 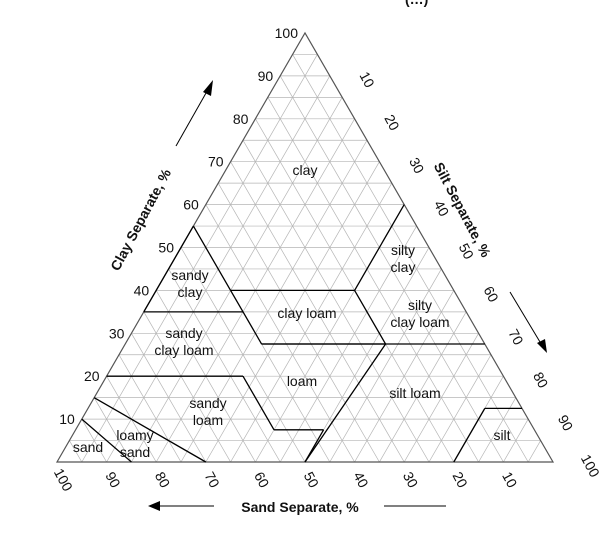 What do you see at coordinates (367, 79) in the screenshot?
I see `silt-tick-label: 10` at bounding box center [367, 79].